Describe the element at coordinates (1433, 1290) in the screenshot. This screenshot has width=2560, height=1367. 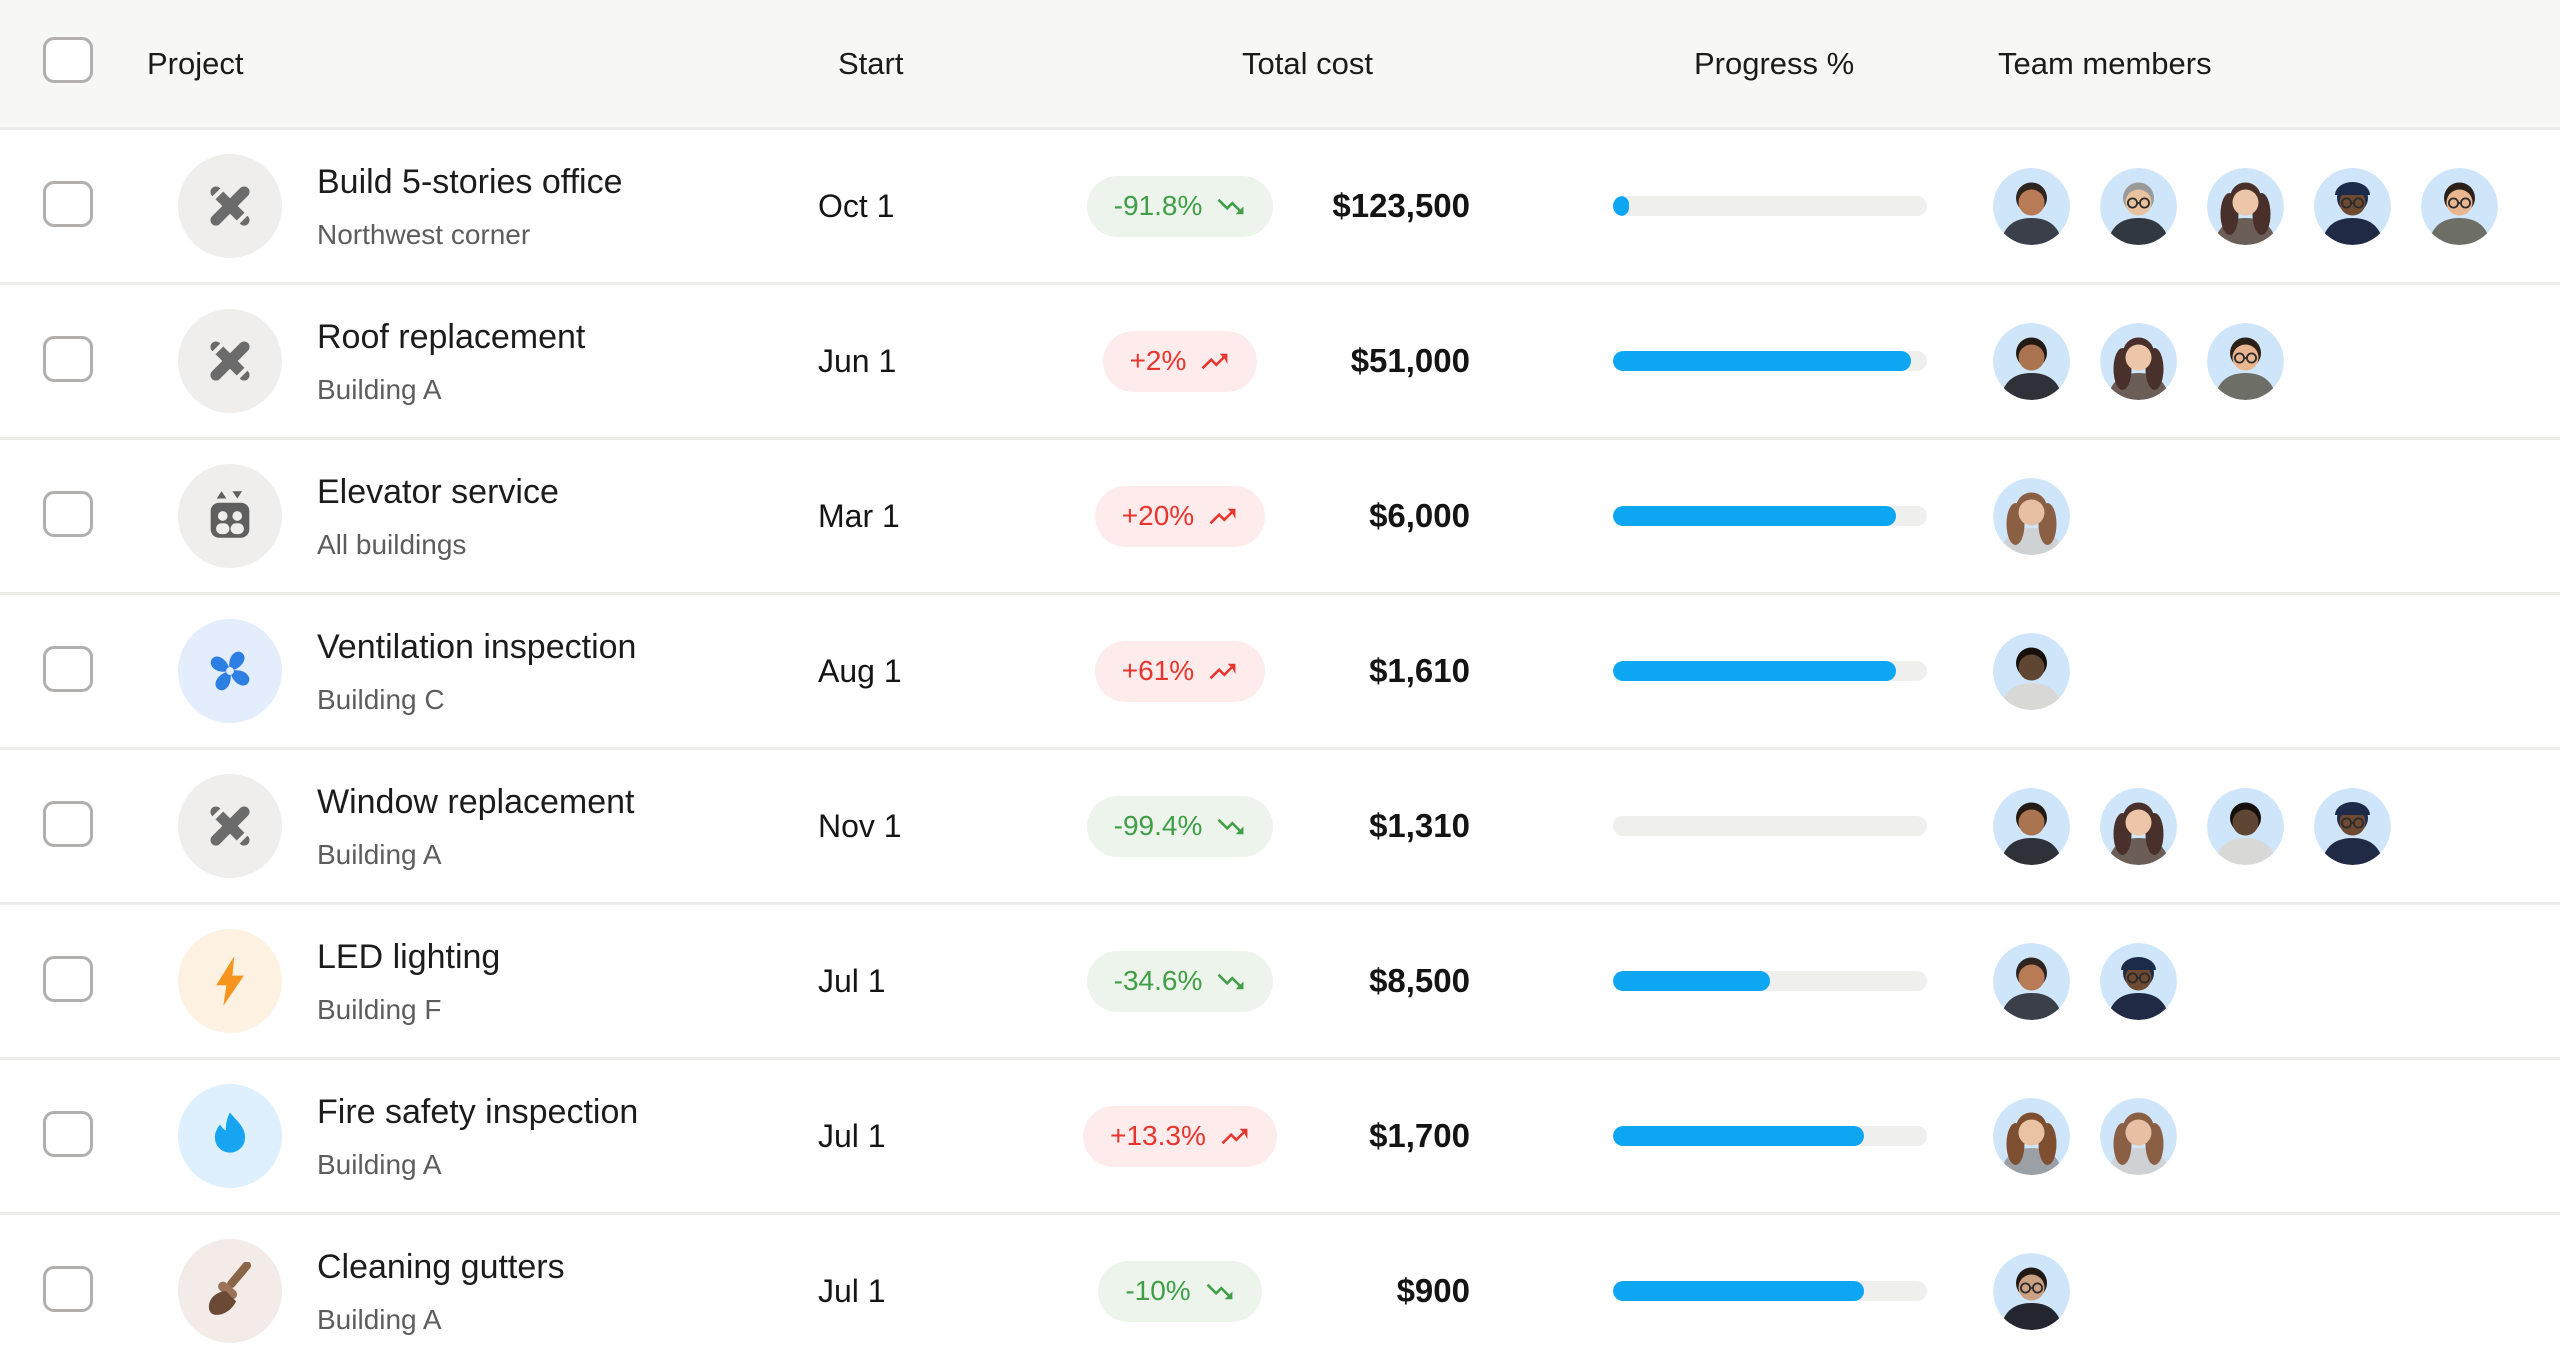
I see `total-cost-value: $900` at that location.